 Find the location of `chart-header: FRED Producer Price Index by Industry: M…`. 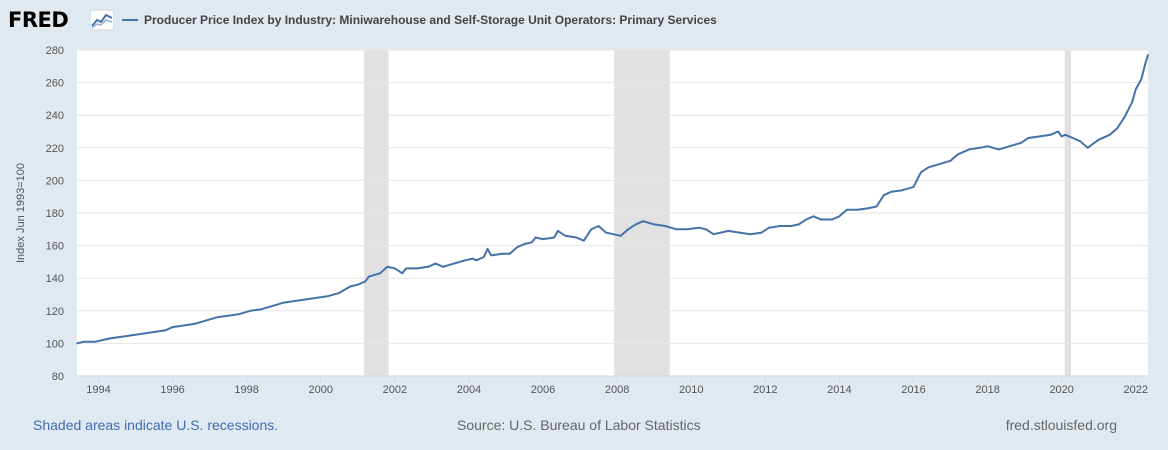

chart-header: FRED Producer Price Index by Industry: M… is located at coordinates (583, 20).